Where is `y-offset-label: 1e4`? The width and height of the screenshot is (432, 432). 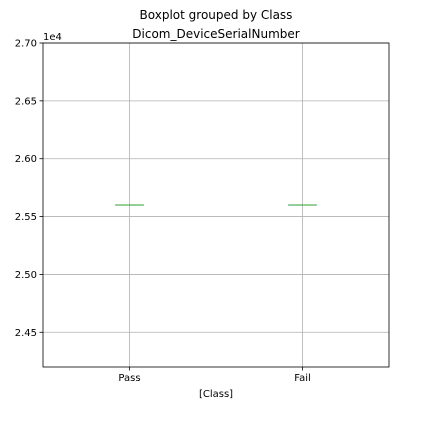
y-offset-label: 1e4 is located at coordinates (52, 37).